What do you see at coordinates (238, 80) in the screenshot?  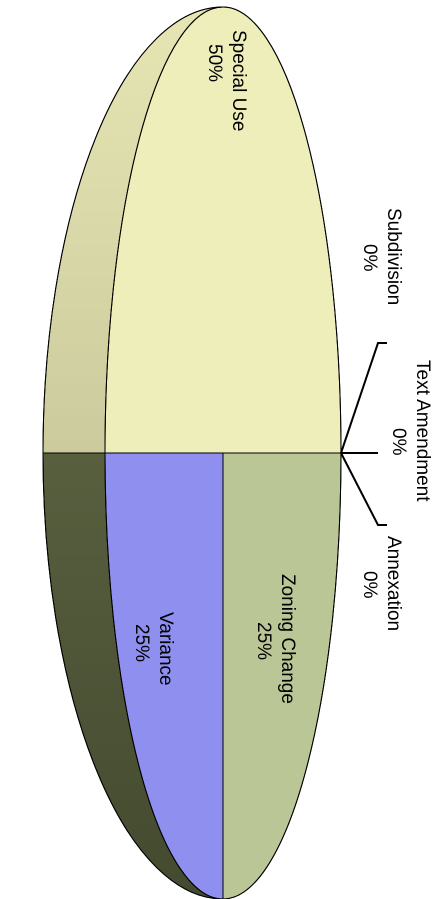 I see `label-special-use-name: Special Use` at bounding box center [238, 80].